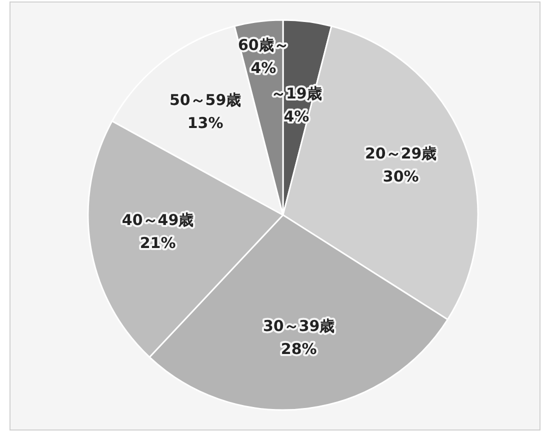 Image resolution: width=544 pixels, height=434 pixels. I want to click on slice-label: 20～29歳, so click(400, 153).